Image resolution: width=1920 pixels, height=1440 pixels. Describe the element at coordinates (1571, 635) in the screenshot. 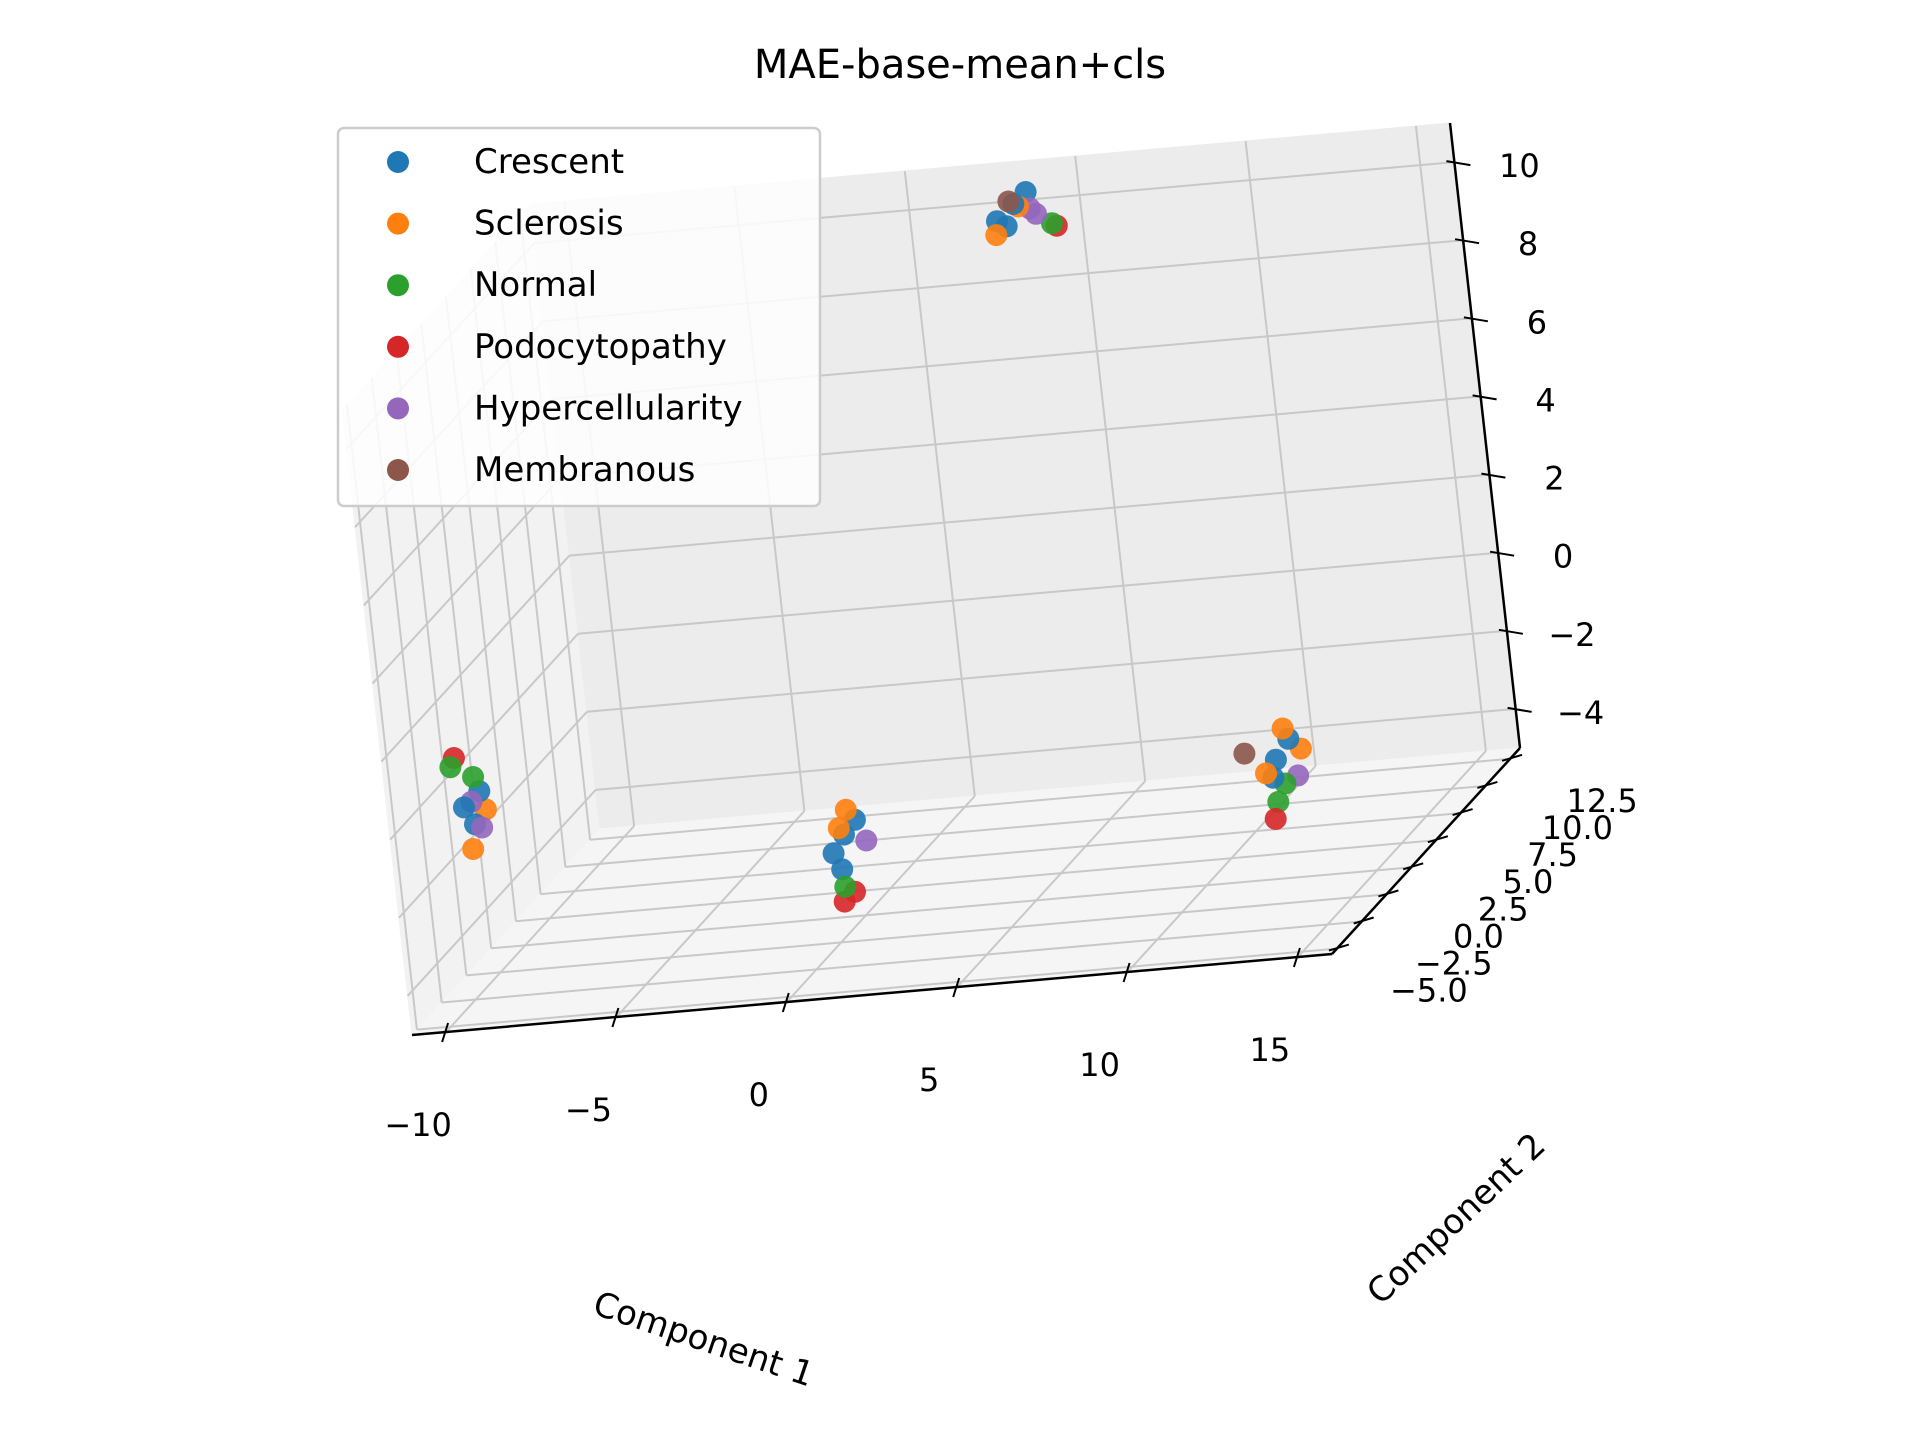

I see `z-tick-label: −2` at that location.